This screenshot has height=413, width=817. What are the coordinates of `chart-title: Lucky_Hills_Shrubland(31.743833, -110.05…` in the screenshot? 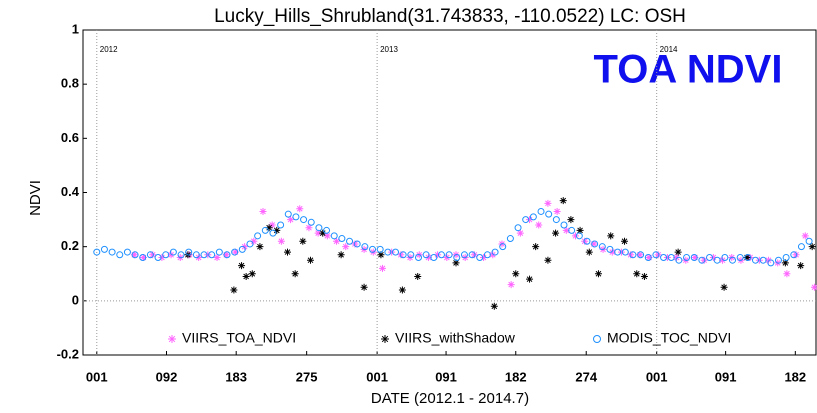 It's located at (450, 16).